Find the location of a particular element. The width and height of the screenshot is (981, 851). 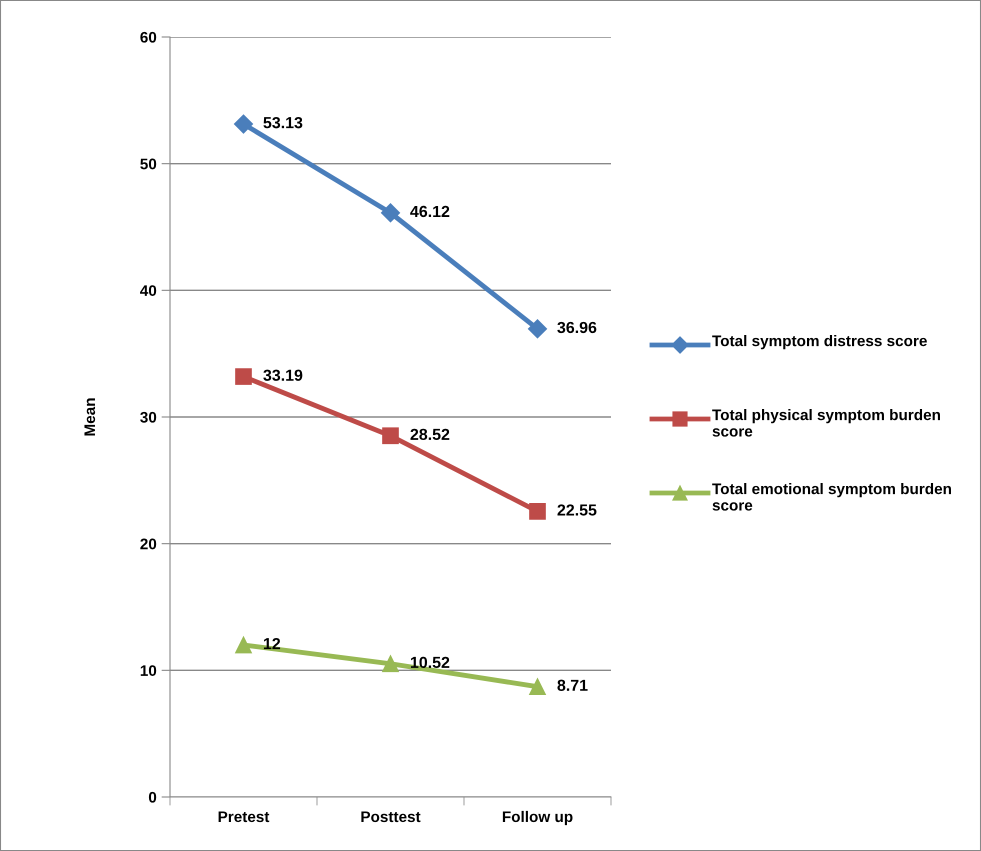

x-tick-label: Follow up is located at coordinates (537, 818).